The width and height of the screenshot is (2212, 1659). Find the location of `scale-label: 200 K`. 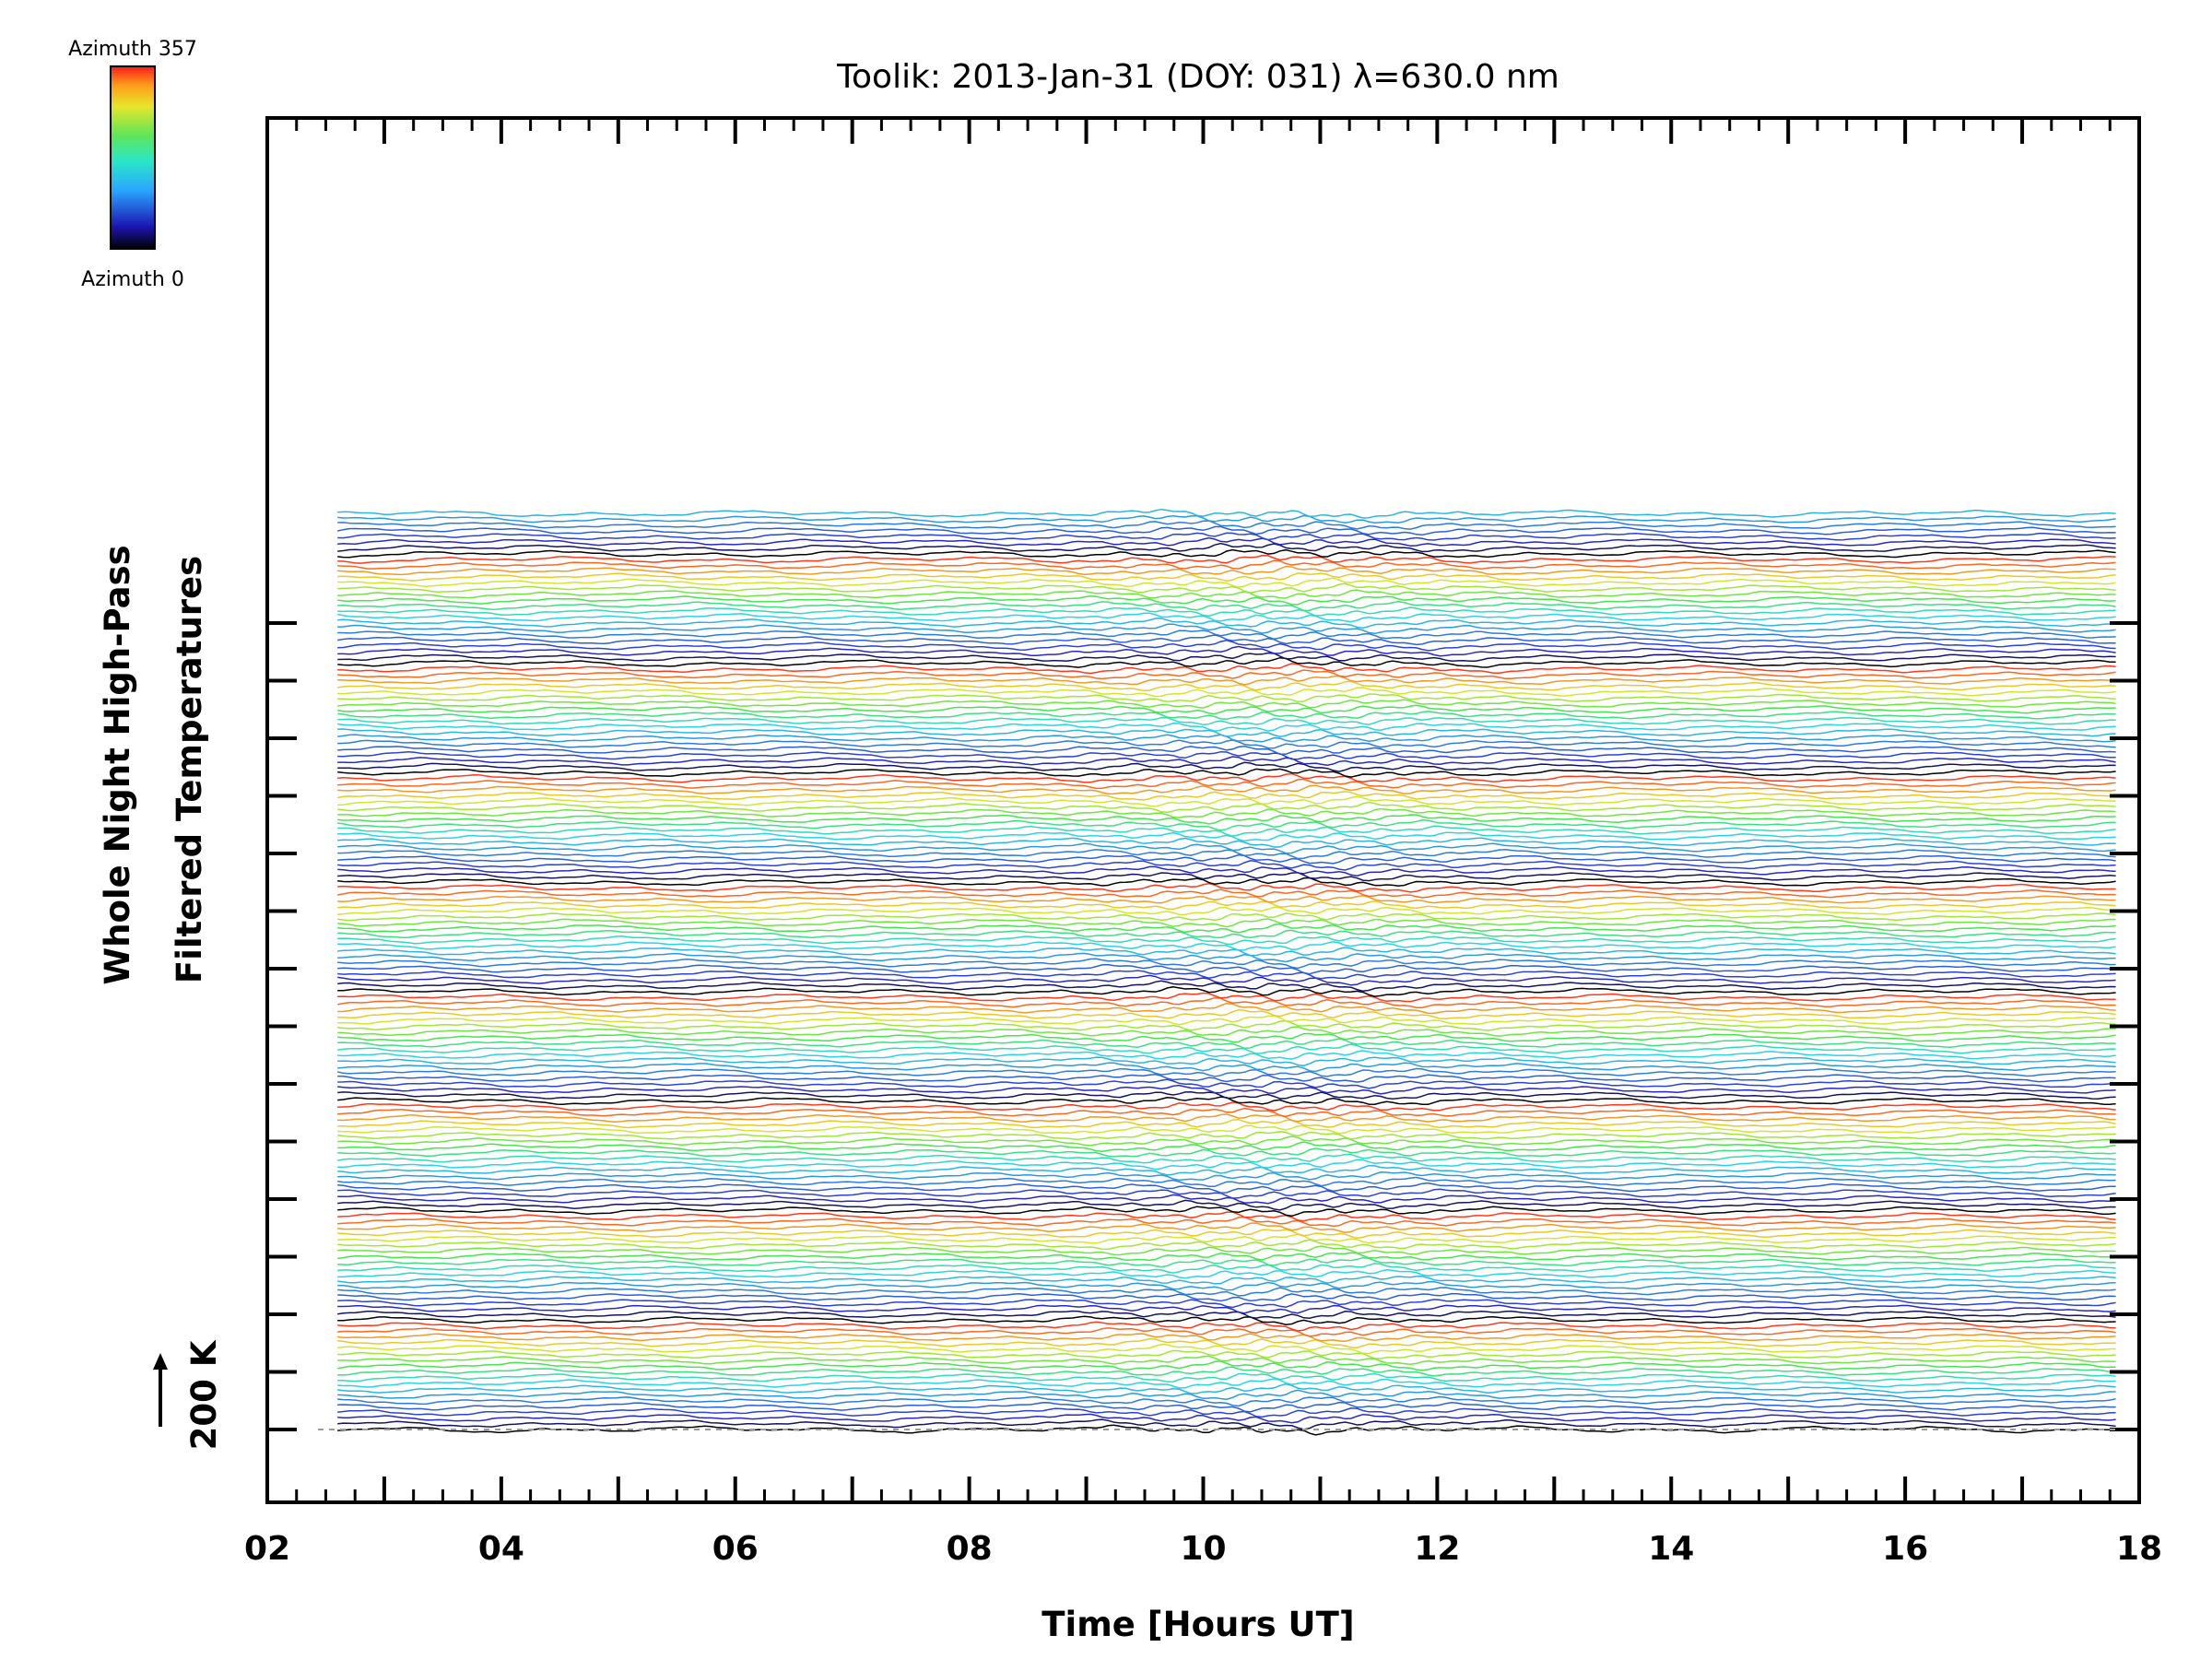

scale-label: 200 K is located at coordinates (204, 1394).